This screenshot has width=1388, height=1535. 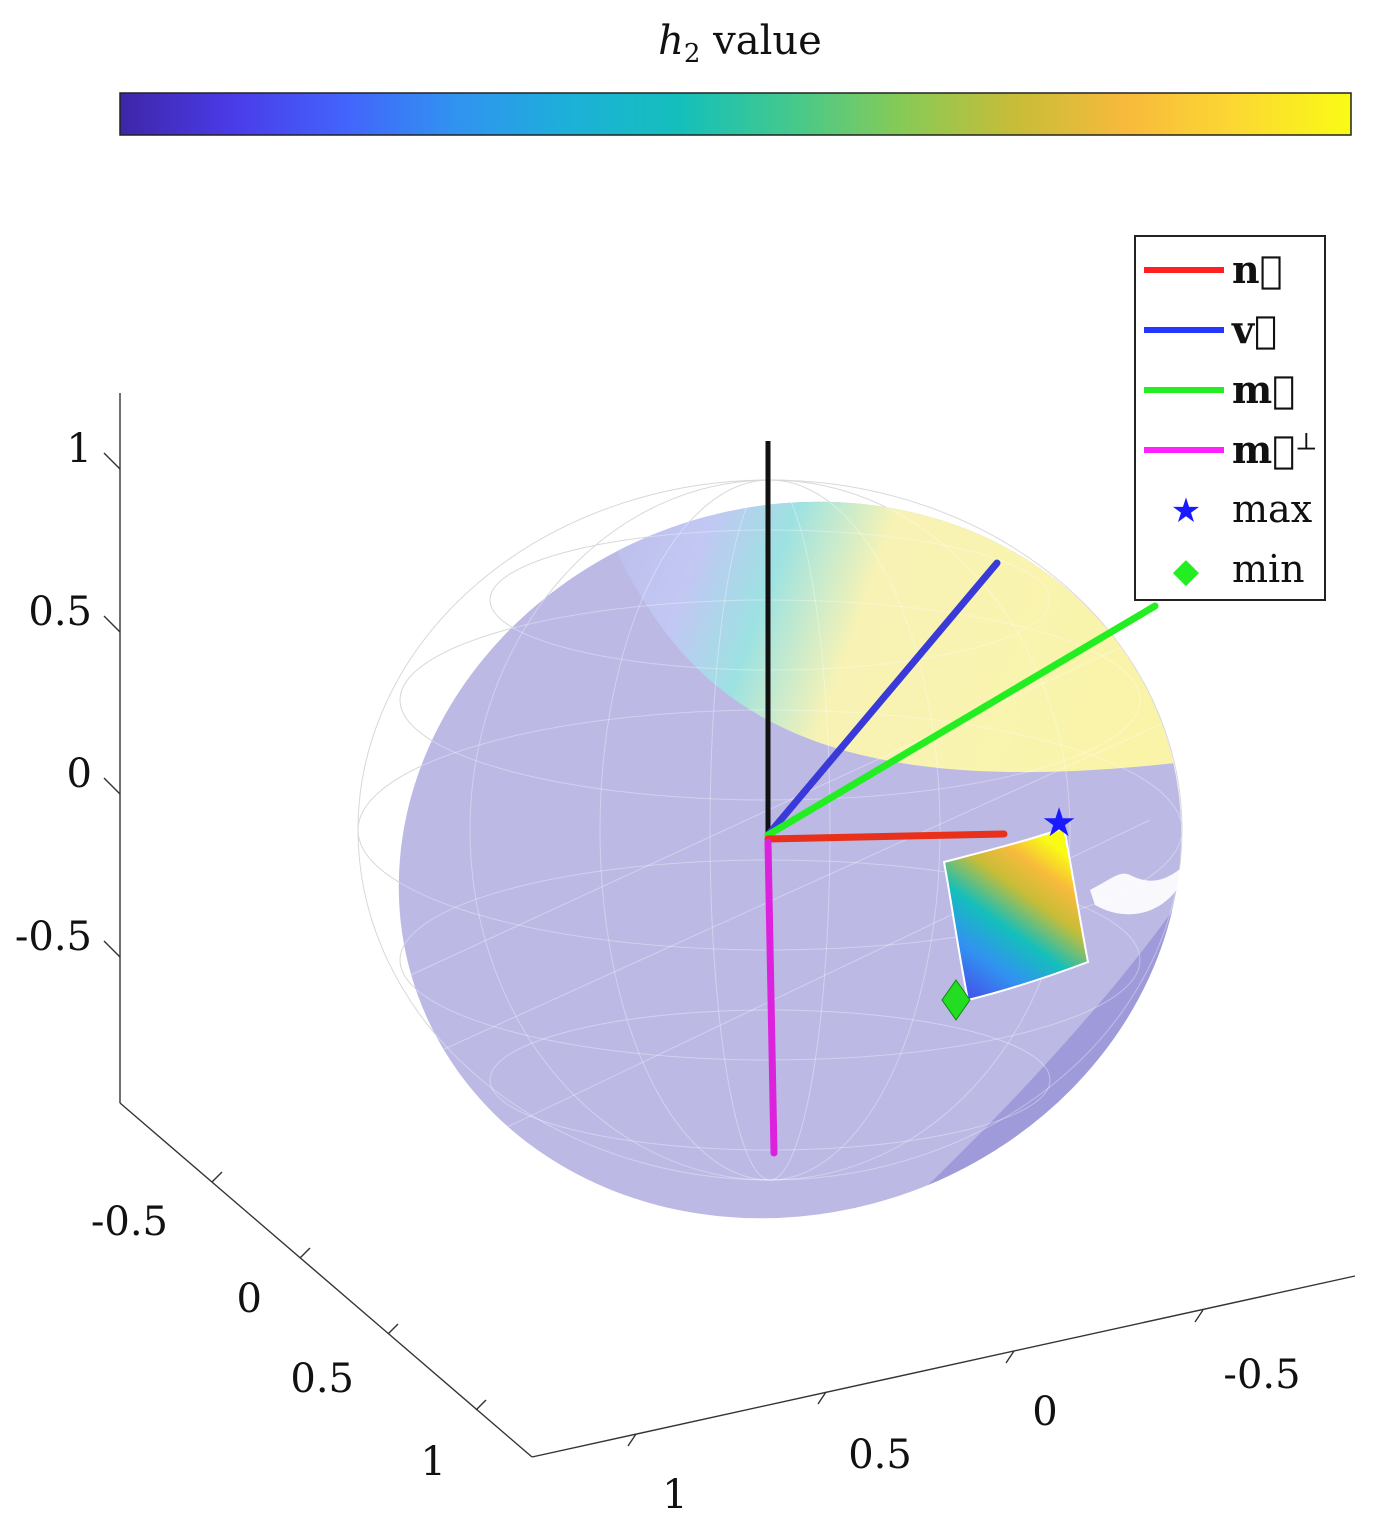 What do you see at coordinates (249, 1299) in the screenshot?
I see `x-tick-label: 0` at bounding box center [249, 1299].